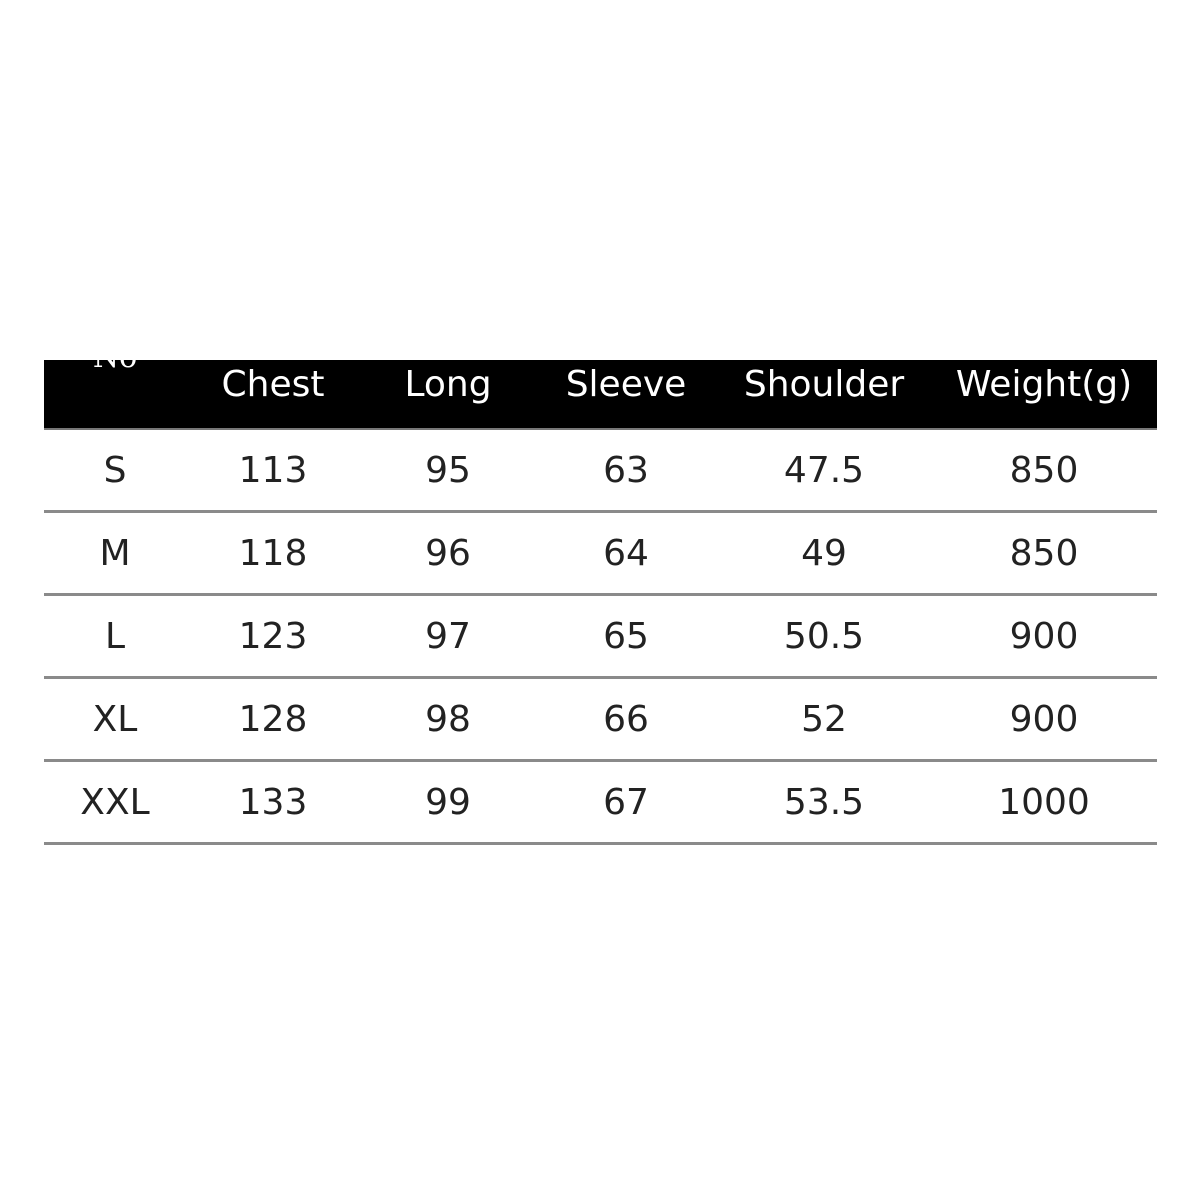  What do you see at coordinates (626, 719) in the screenshot?
I see `cell-sleeve: 66` at bounding box center [626, 719].